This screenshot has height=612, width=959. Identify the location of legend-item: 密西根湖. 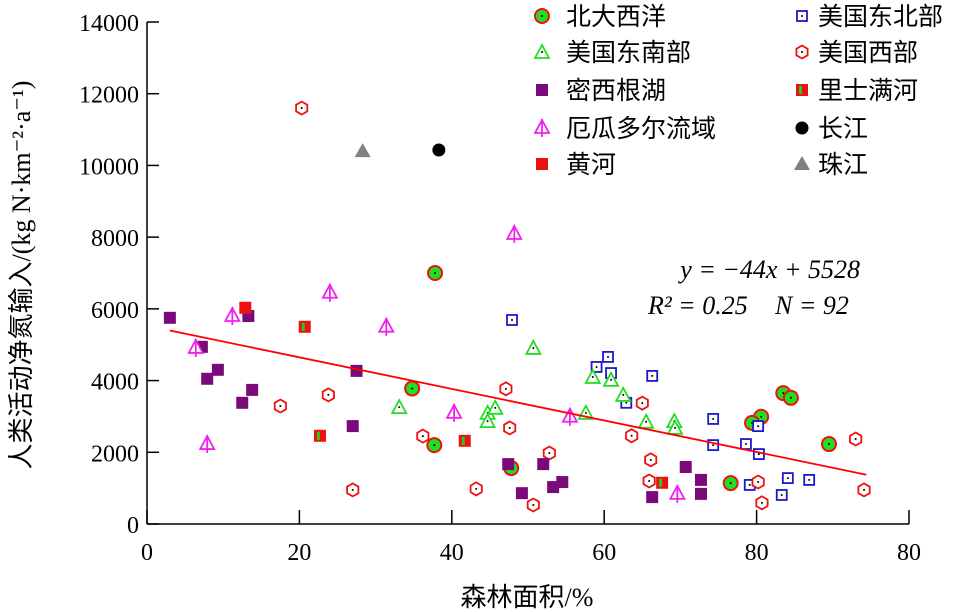
(601, 91).